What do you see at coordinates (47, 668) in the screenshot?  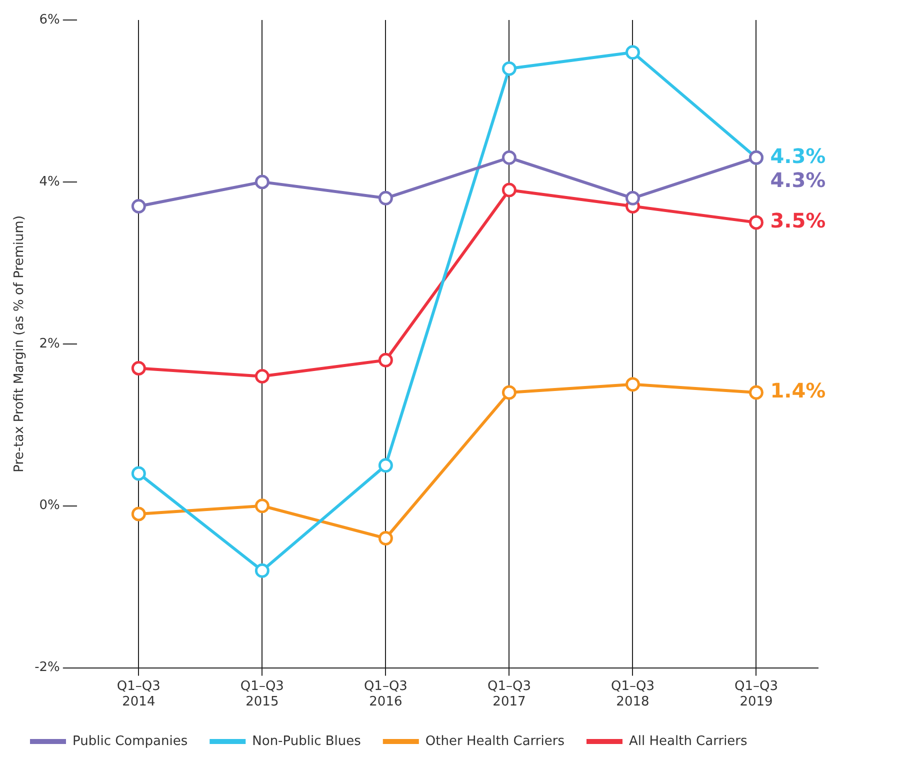 I see `y-tick-label: -2%` at bounding box center [47, 668].